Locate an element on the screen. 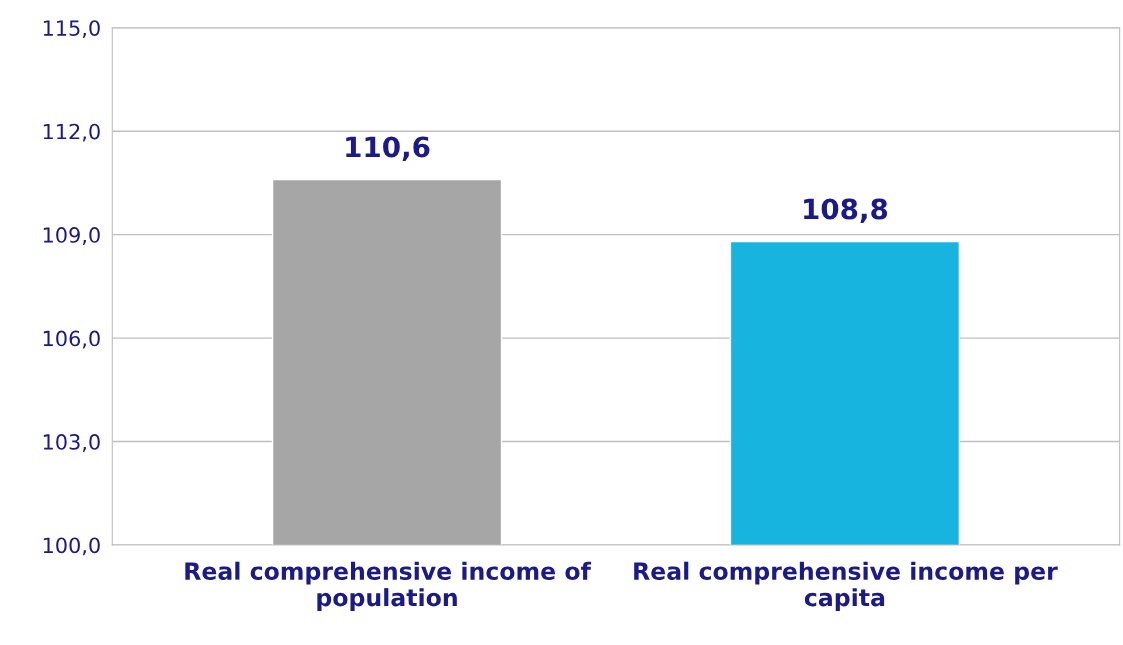  y-tick-label: 109,0 is located at coordinates (71, 236).